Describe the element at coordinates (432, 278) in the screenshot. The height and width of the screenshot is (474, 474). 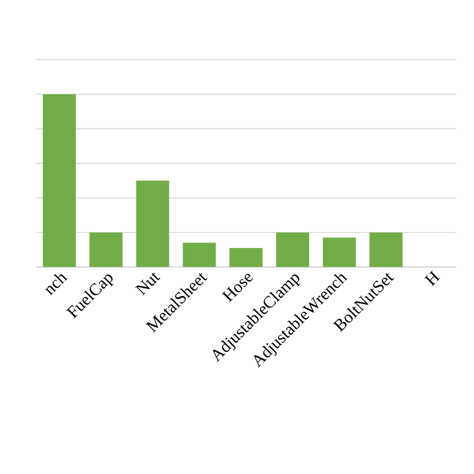
I see `x-tick-label: H` at that location.